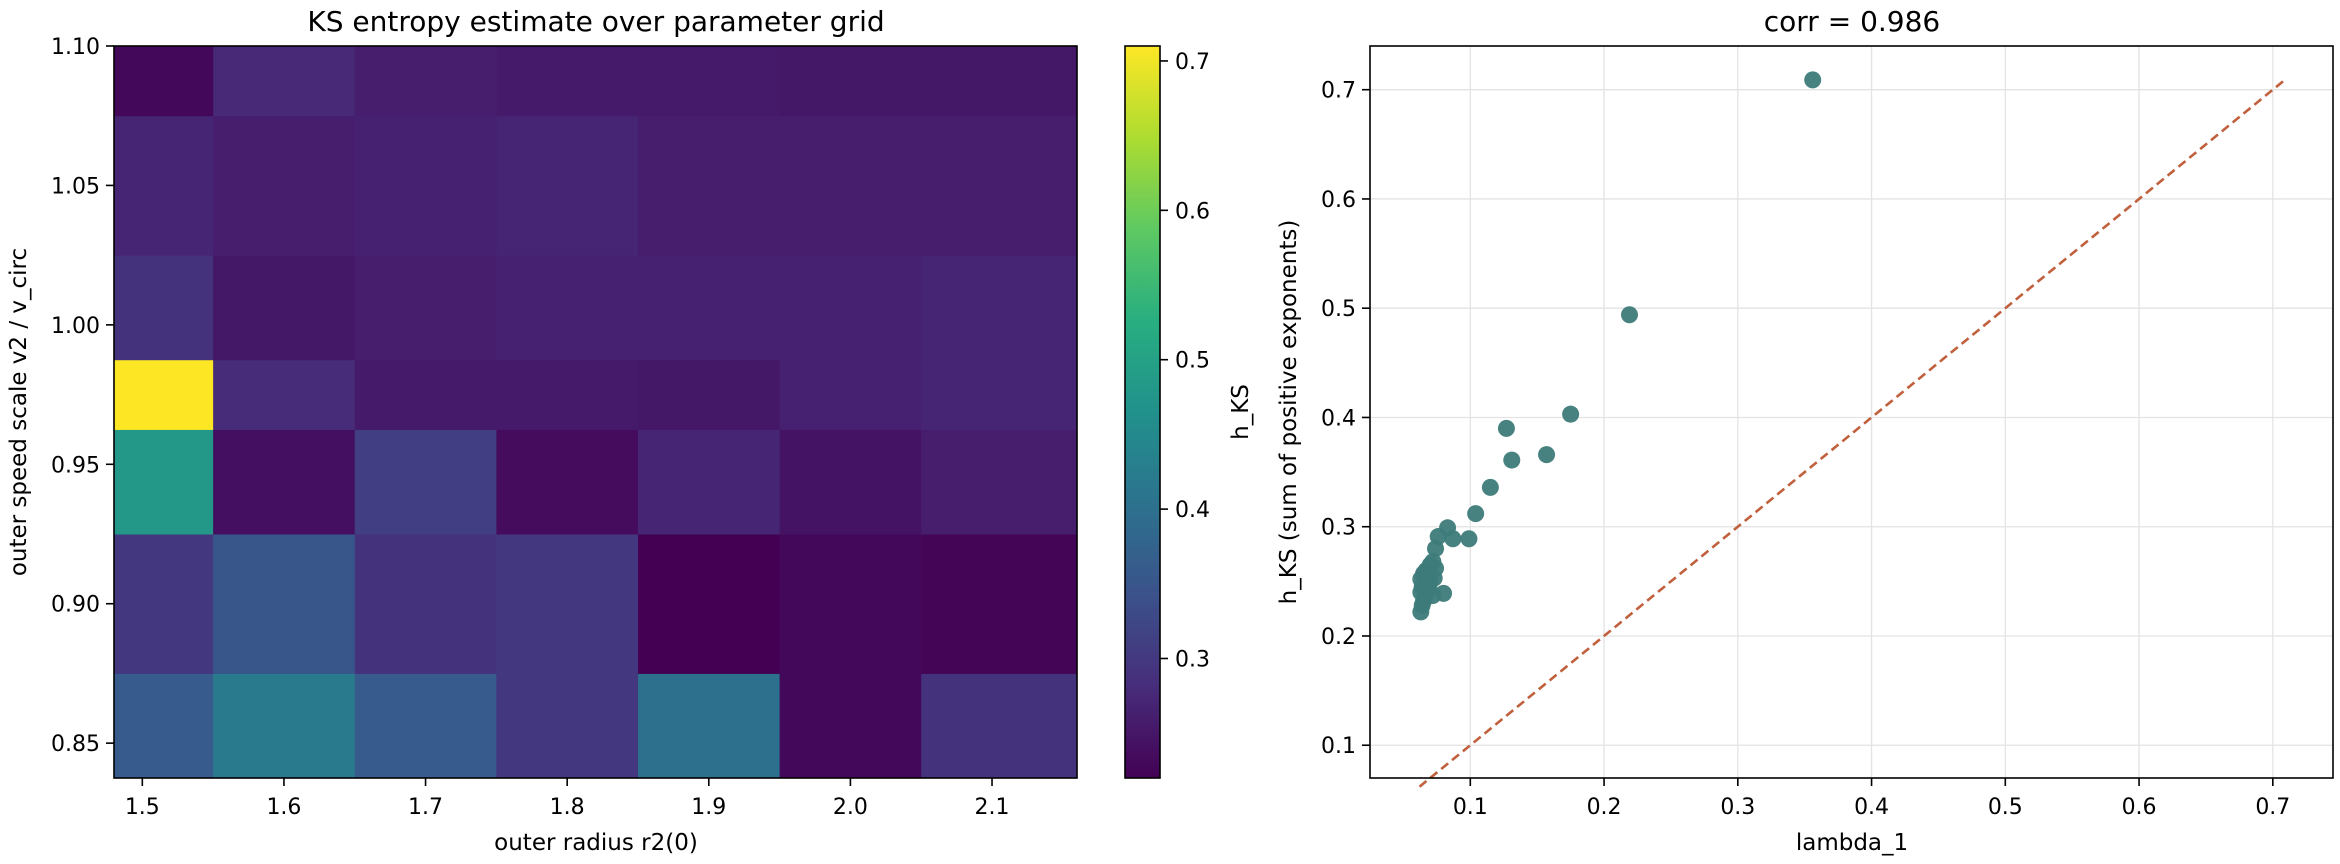  What do you see at coordinates (1604, 807) in the screenshot?
I see `x-tick-label: 0.2` at bounding box center [1604, 807].